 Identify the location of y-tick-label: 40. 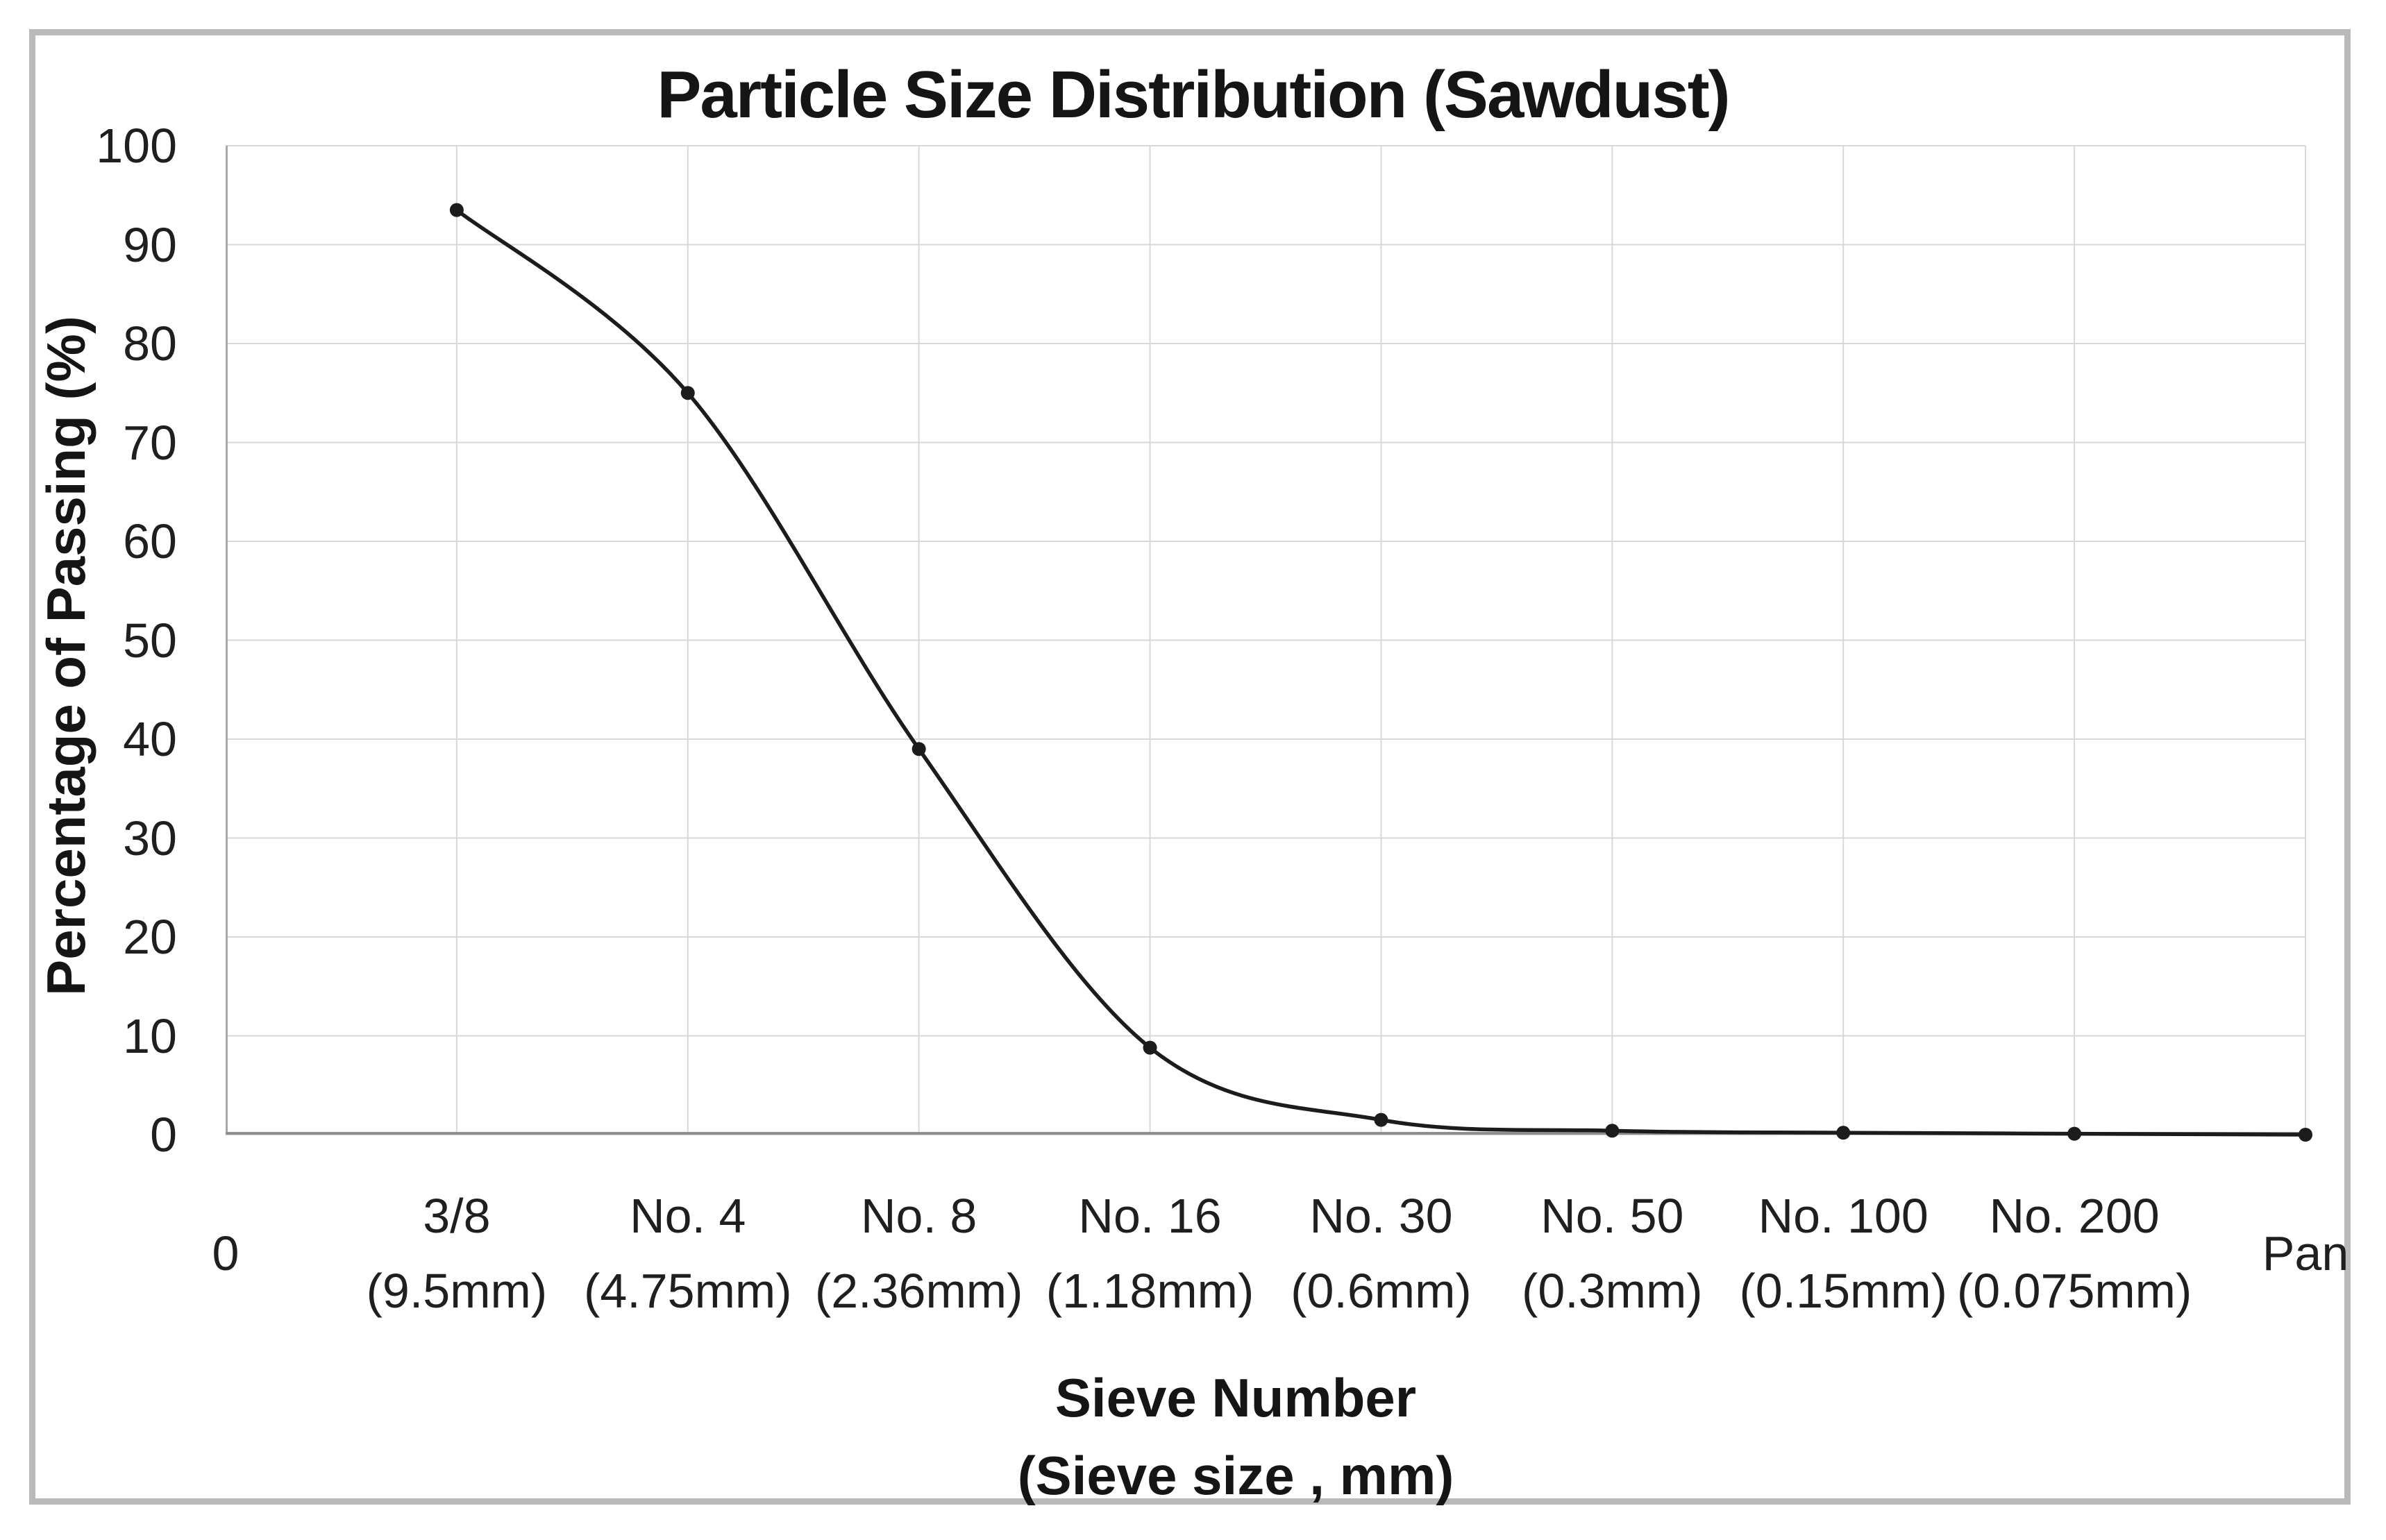
(150, 739).